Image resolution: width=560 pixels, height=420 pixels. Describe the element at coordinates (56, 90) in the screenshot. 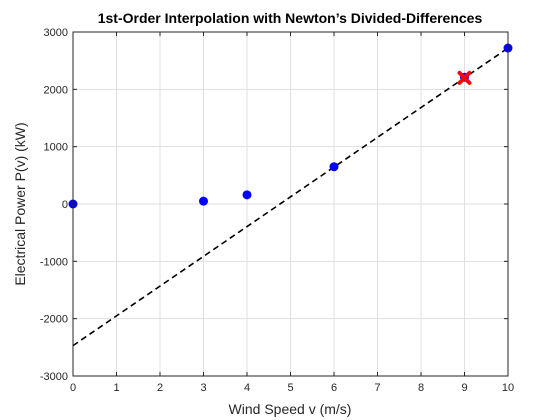

I see `y-tick-label: 2000` at that location.